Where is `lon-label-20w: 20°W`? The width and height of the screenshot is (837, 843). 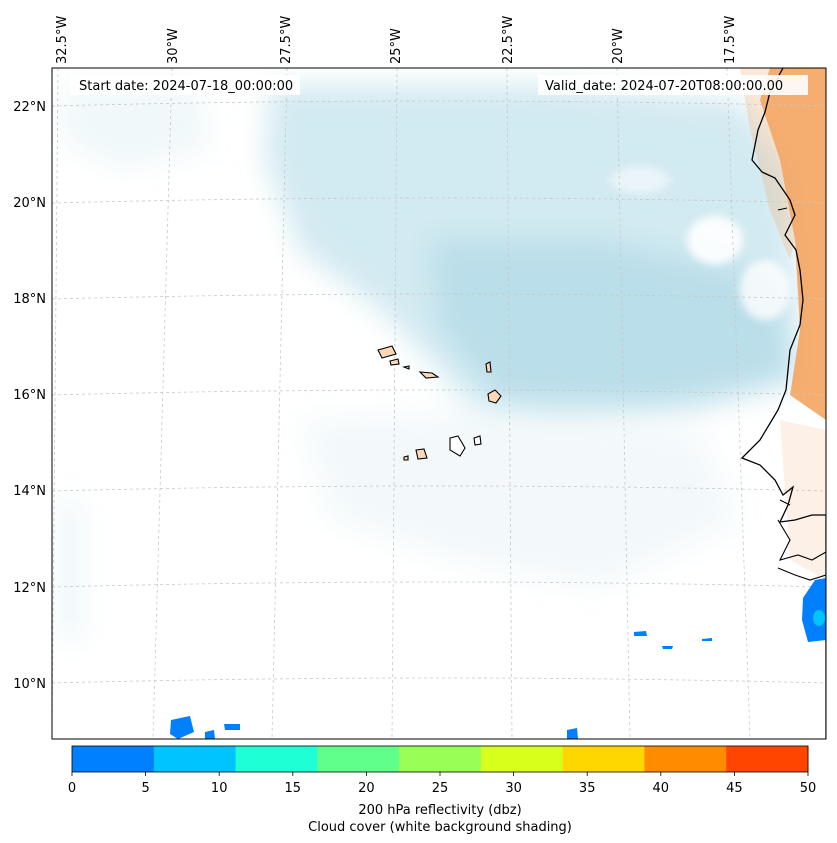 lon-label-20w: 20°W is located at coordinates (618, 46).